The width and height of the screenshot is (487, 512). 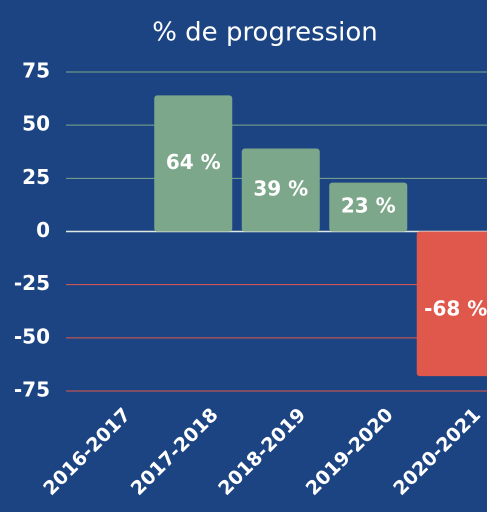 I want to click on y-tick-label: -50, so click(x=32, y=336).